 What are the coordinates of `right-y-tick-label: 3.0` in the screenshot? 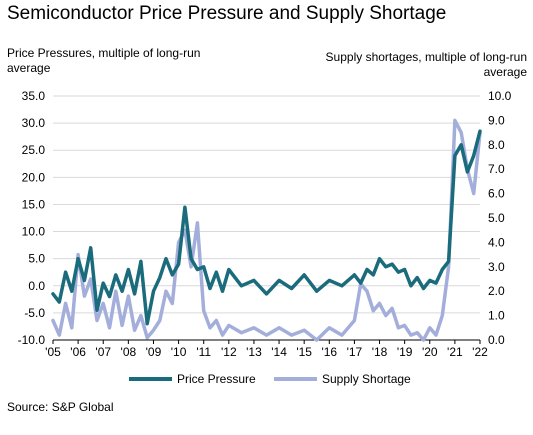 It's located at (496, 267).